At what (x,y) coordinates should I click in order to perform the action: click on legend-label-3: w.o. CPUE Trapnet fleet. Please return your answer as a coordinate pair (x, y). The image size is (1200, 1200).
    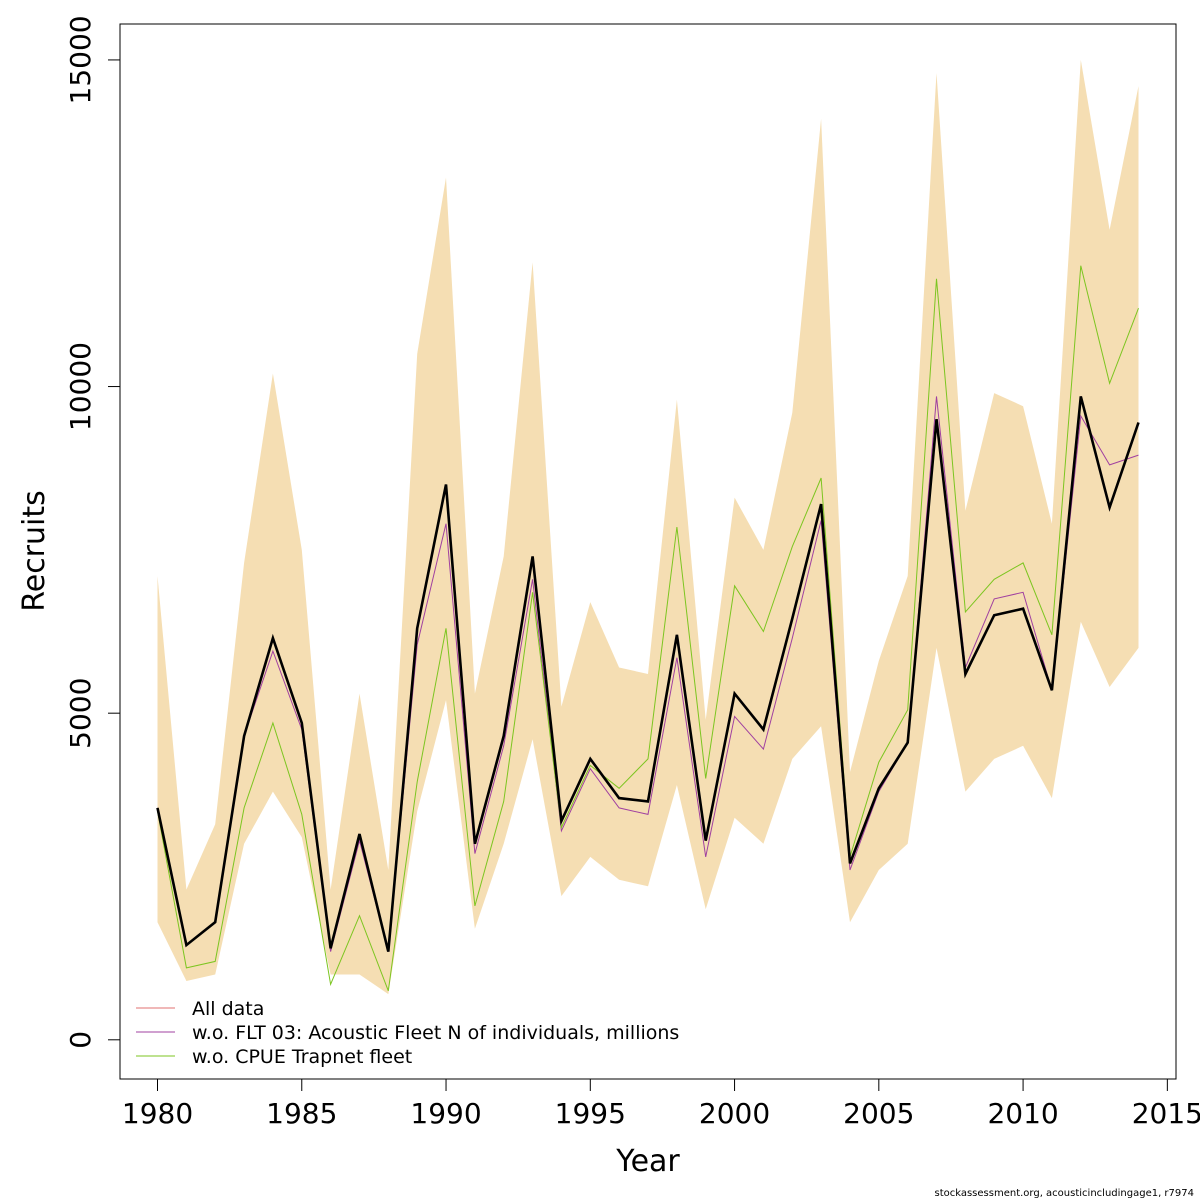
    Looking at the image, I should click on (302, 1057).